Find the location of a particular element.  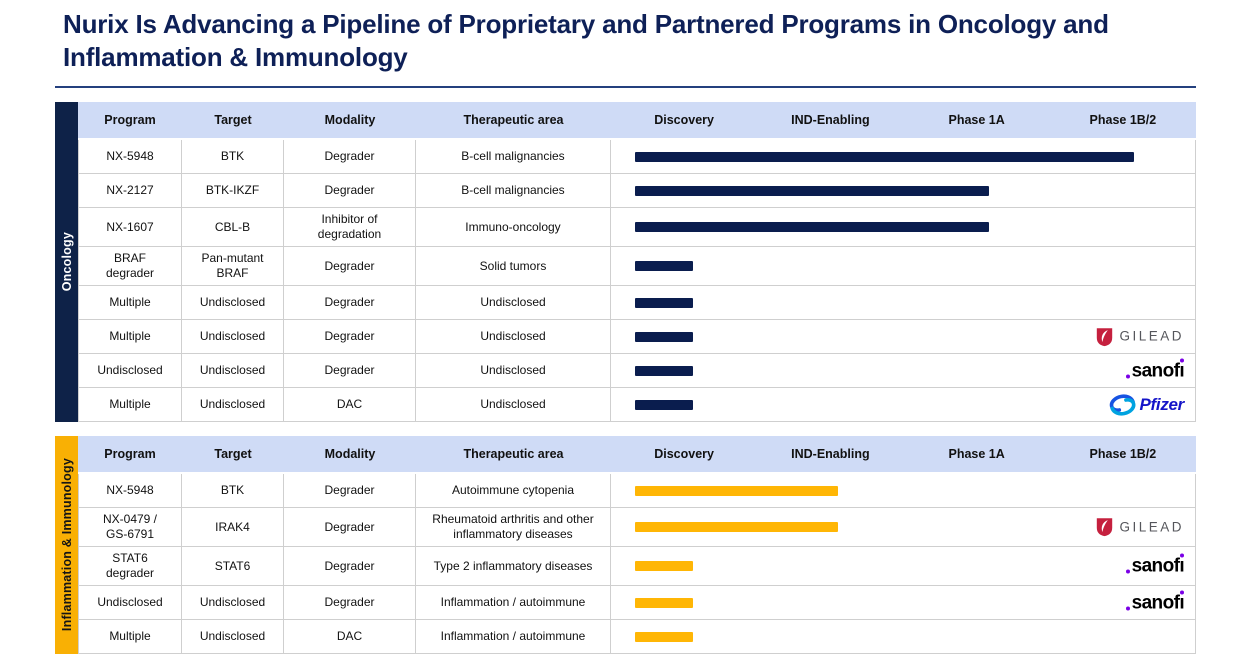

cell-target: CBL-B is located at coordinates (233, 227).